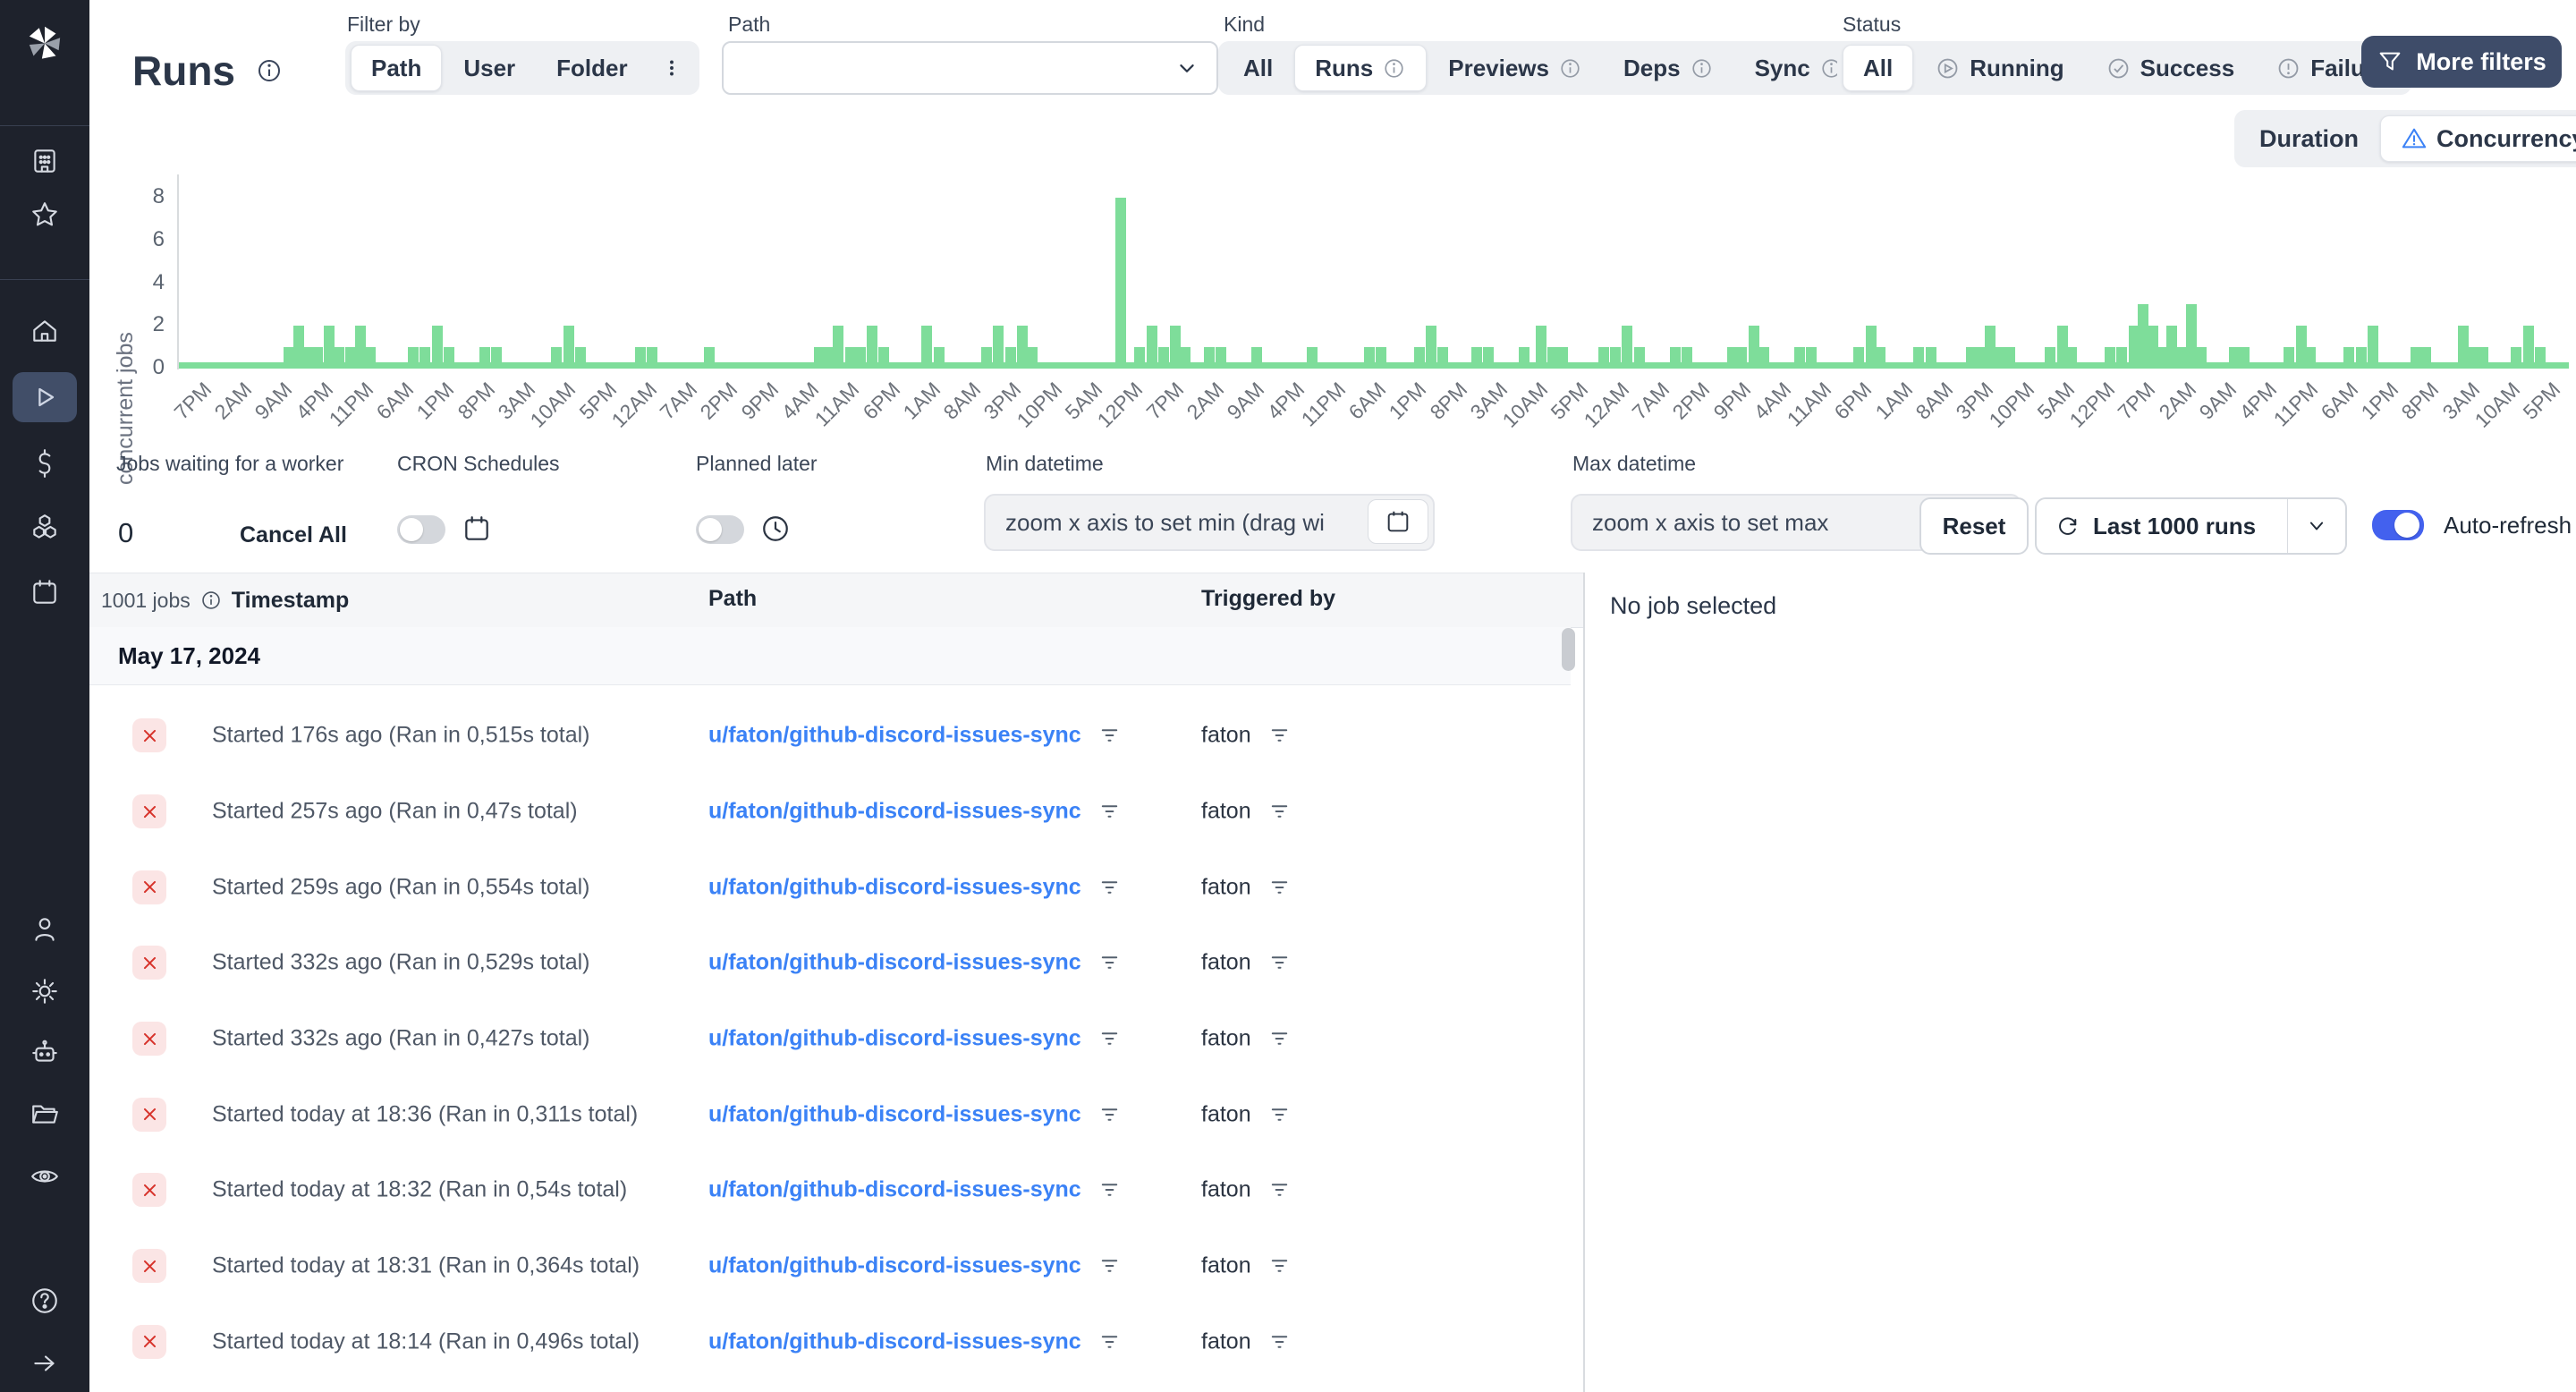 The height and width of the screenshot is (1392, 2576). What do you see at coordinates (45, 331) in the screenshot?
I see `sidebar-item-home` at bounding box center [45, 331].